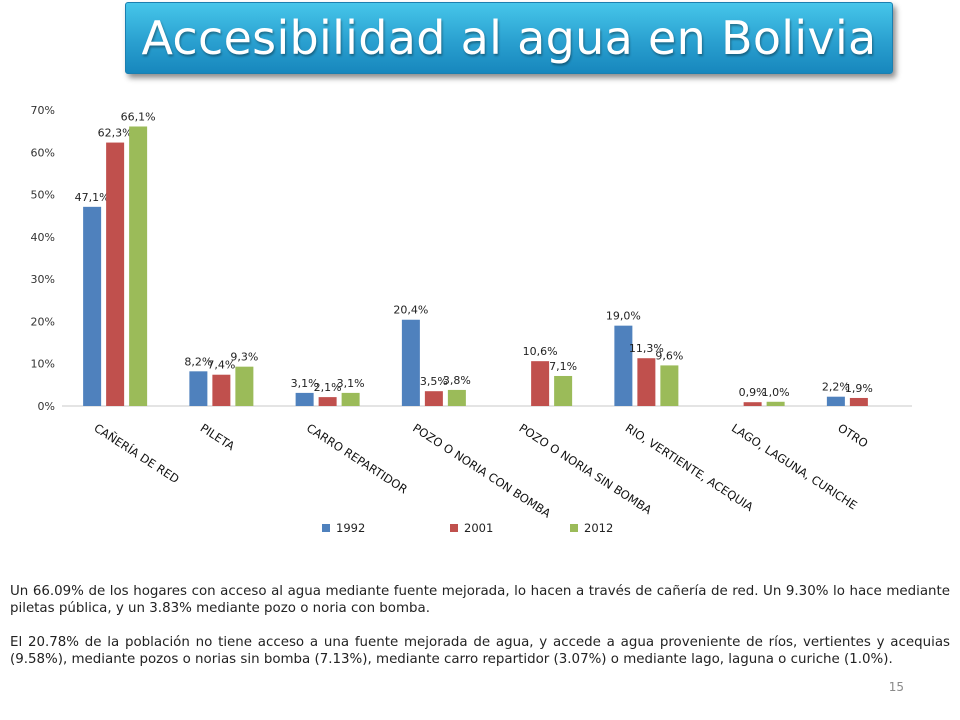 This screenshot has height=720, width=960. Describe the element at coordinates (598, 528) in the screenshot. I see `legend-label: 2012` at that location.